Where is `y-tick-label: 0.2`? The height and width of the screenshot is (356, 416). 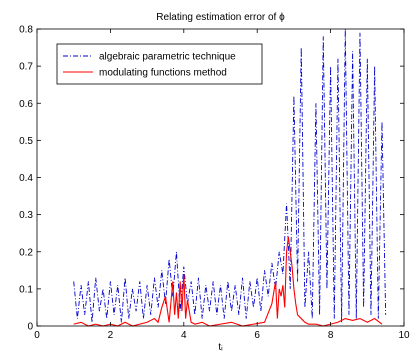 y-tick-label: 0.2 is located at coordinates (26, 252).